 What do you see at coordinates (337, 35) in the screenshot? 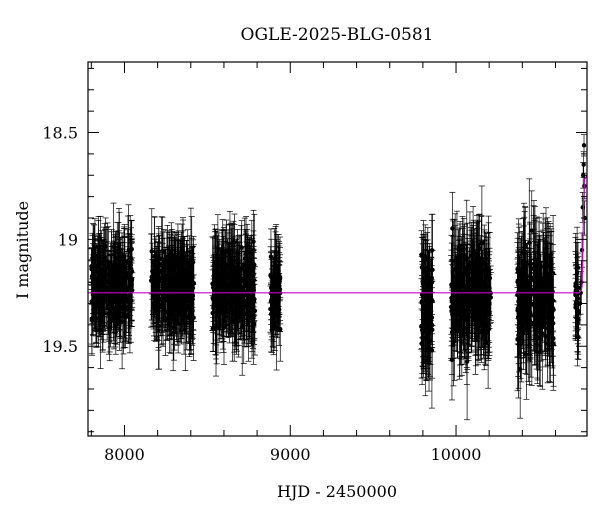
I see `chart-title: OGLE-2025-BLG-0581` at bounding box center [337, 35].